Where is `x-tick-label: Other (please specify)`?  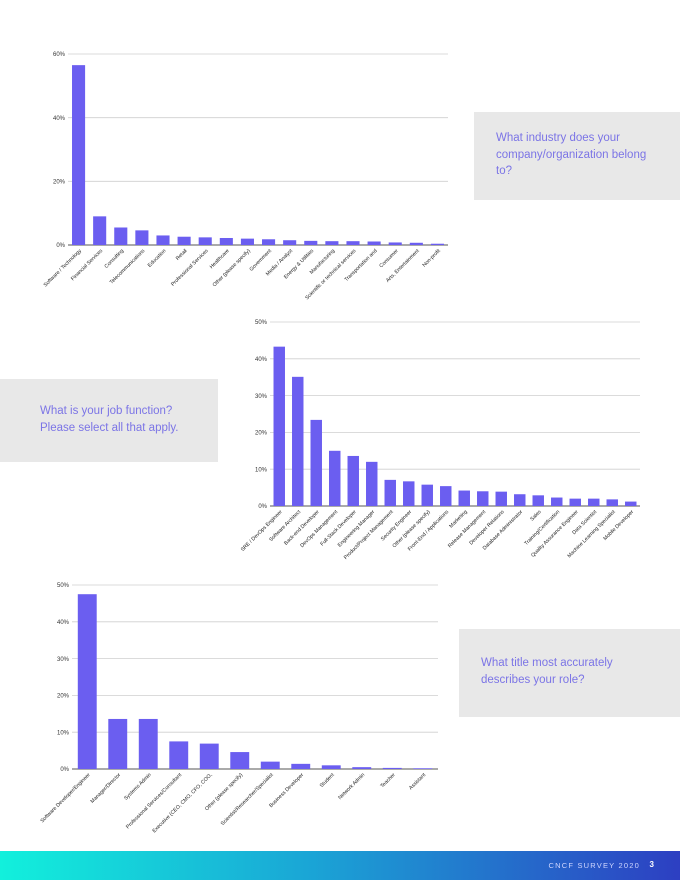 x-tick-label: Other (please specify) is located at coordinates (232, 268).